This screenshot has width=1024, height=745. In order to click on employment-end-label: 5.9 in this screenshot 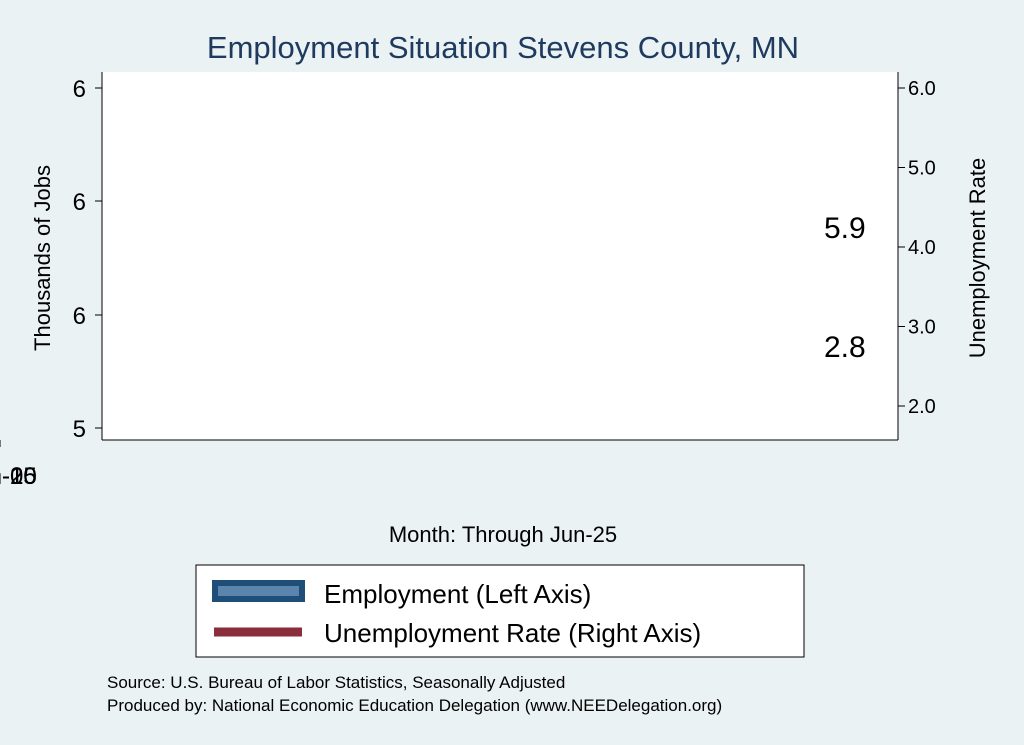, I will do `click(845, 228)`.